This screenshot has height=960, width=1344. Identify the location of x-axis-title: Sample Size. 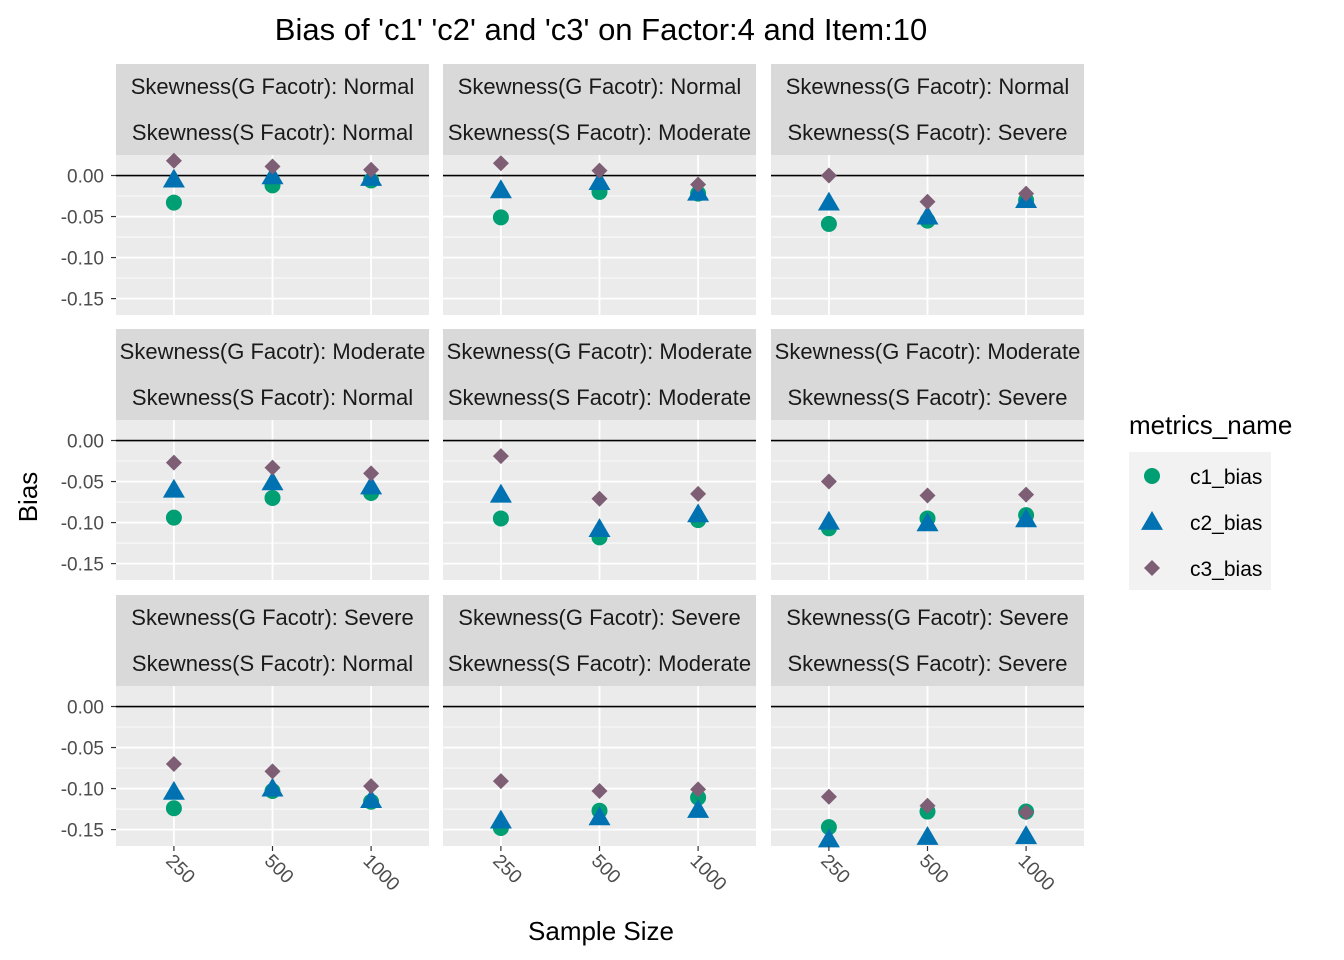
(601, 931).